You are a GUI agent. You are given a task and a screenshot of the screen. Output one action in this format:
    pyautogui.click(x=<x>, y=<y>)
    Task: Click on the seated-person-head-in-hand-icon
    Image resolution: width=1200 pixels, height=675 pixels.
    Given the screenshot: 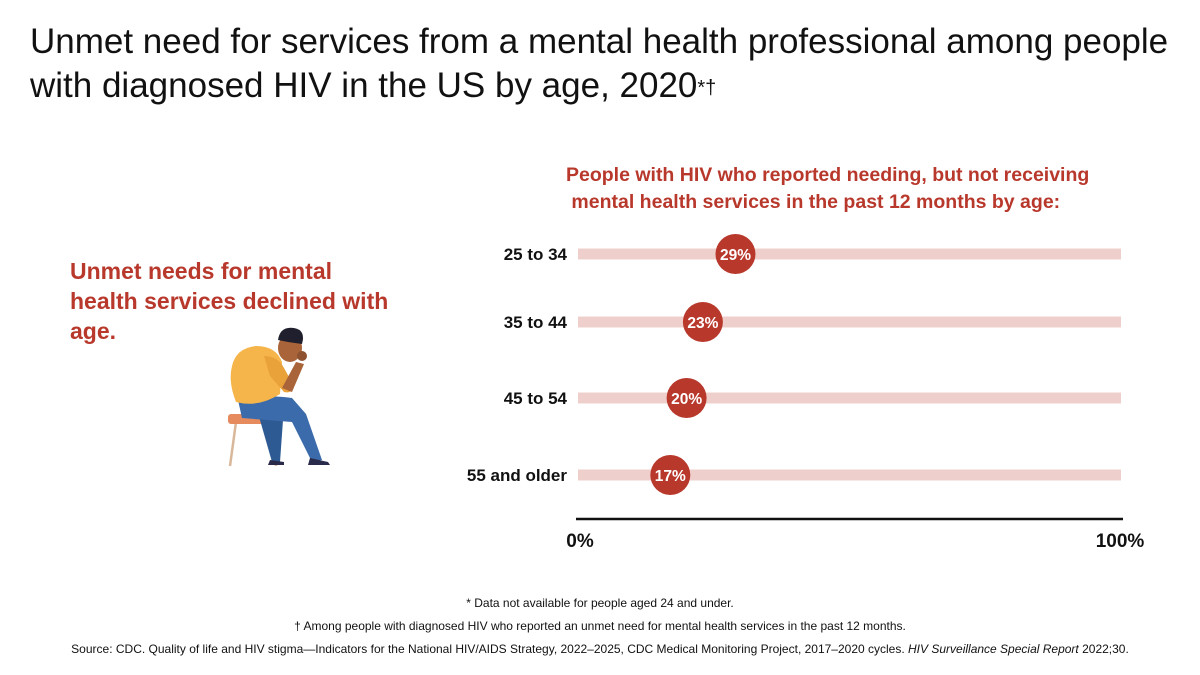 What is the action you would take?
    pyautogui.click(x=279, y=397)
    